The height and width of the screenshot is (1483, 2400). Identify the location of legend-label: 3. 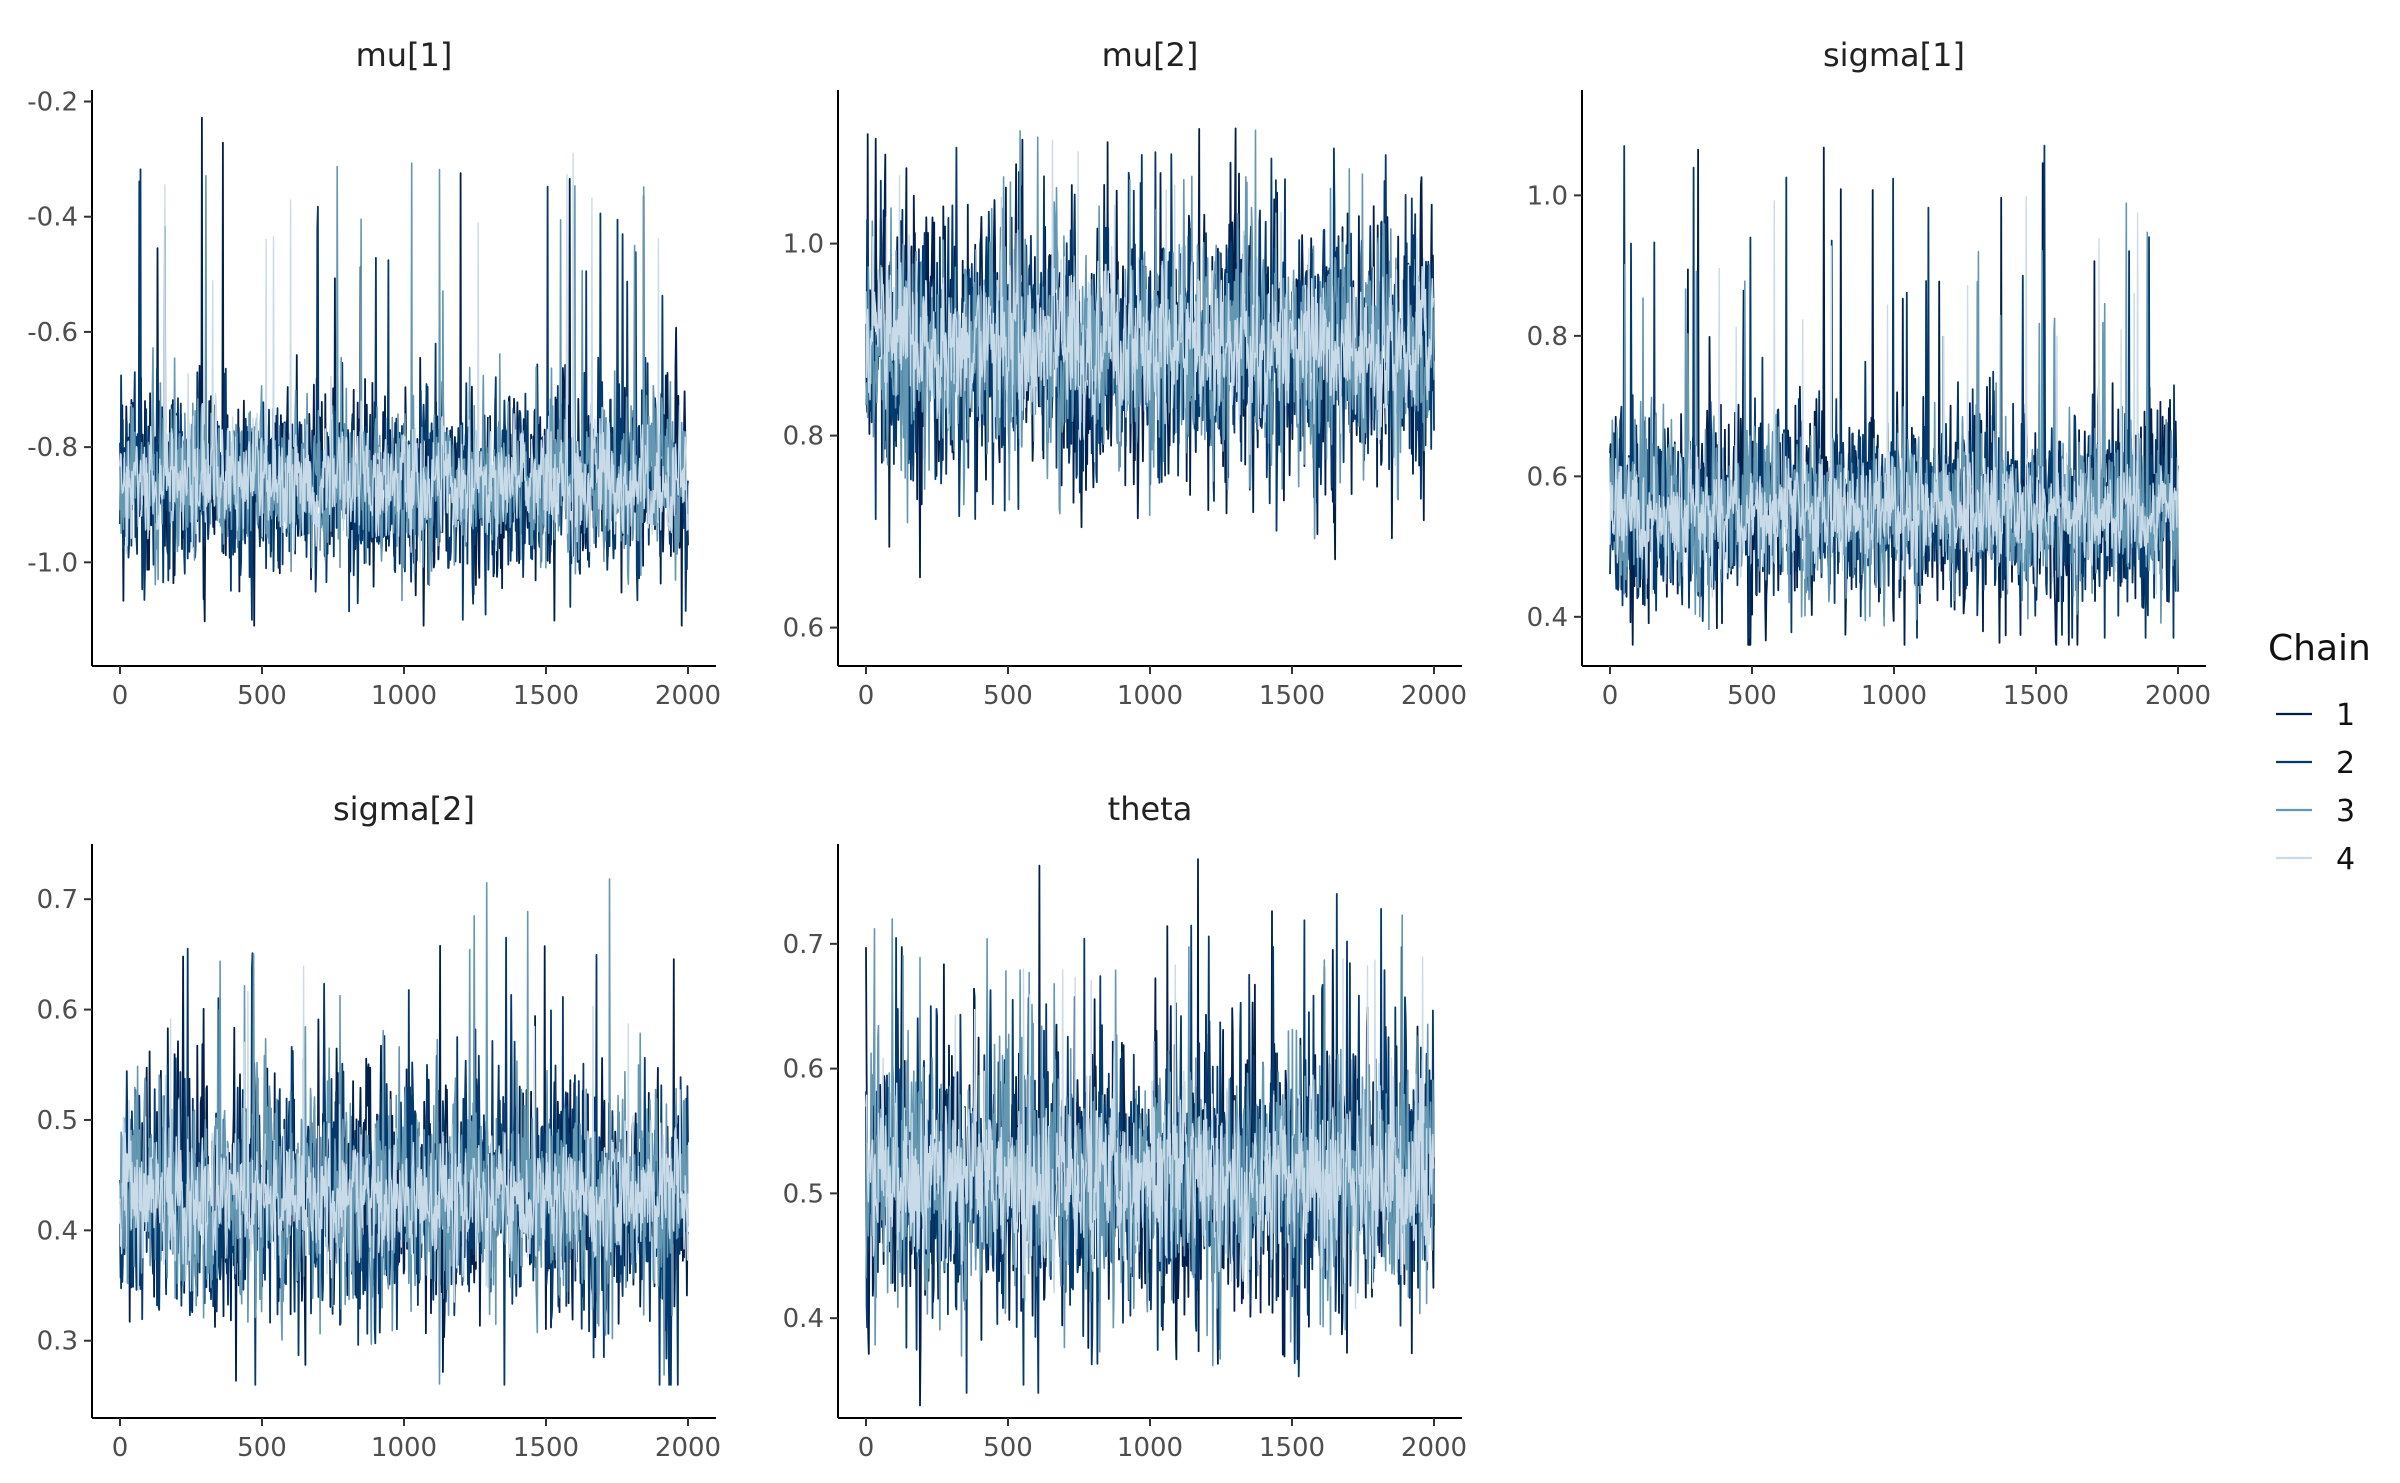
(2345, 811).